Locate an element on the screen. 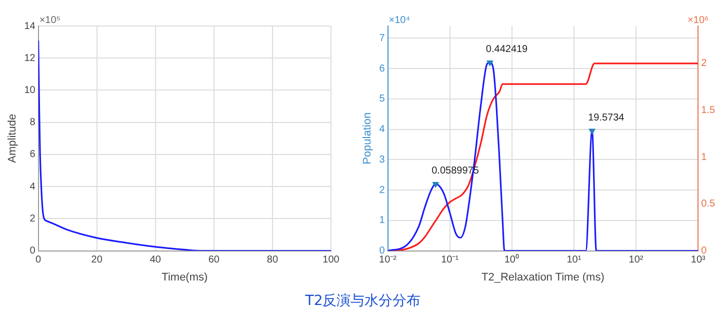  y-tick-label: 1 is located at coordinates (382, 220).